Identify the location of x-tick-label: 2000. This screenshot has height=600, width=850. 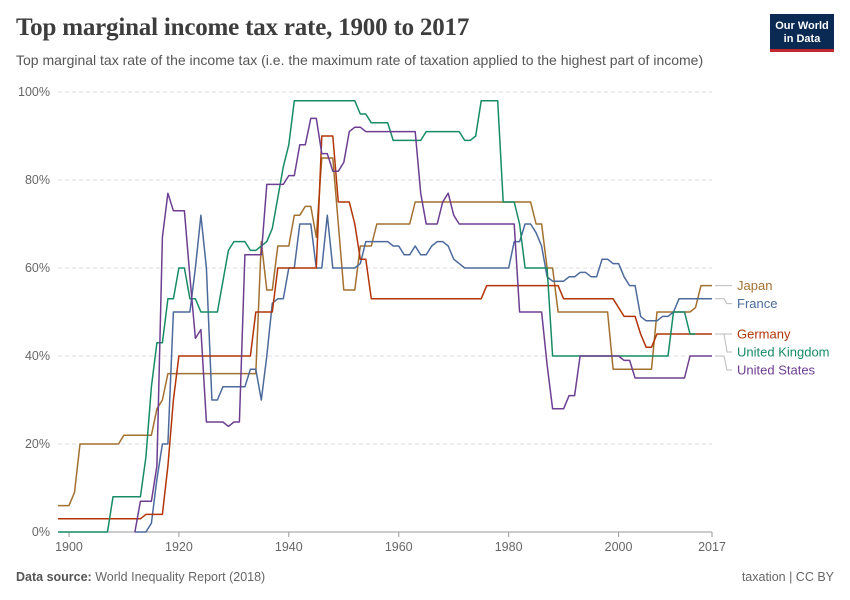
(619, 547).